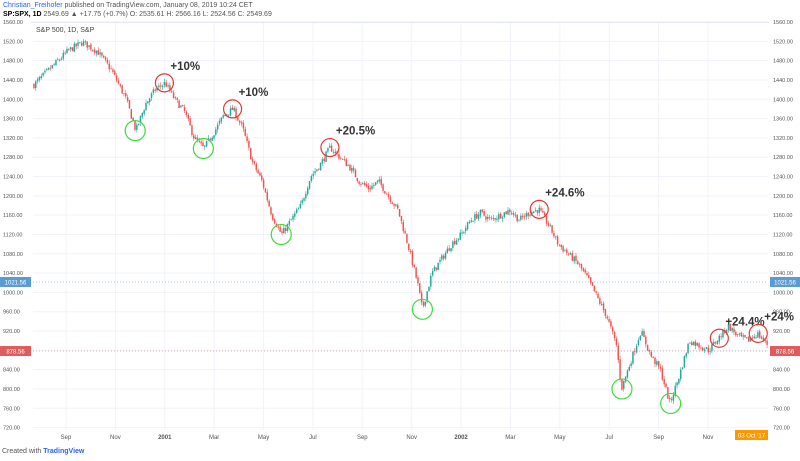 This screenshot has height=461, width=800. Describe the element at coordinates (13, 178) in the screenshot. I see `y-tick-label-left: 1240.00` at that location.